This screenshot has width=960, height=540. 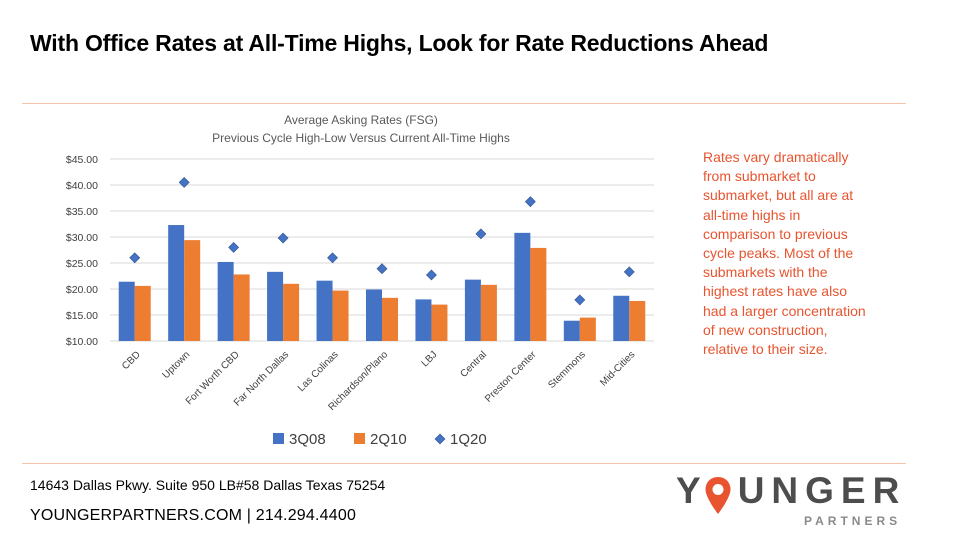 I want to click on x-tick-label: Stemmons, so click(x=567, y=370).